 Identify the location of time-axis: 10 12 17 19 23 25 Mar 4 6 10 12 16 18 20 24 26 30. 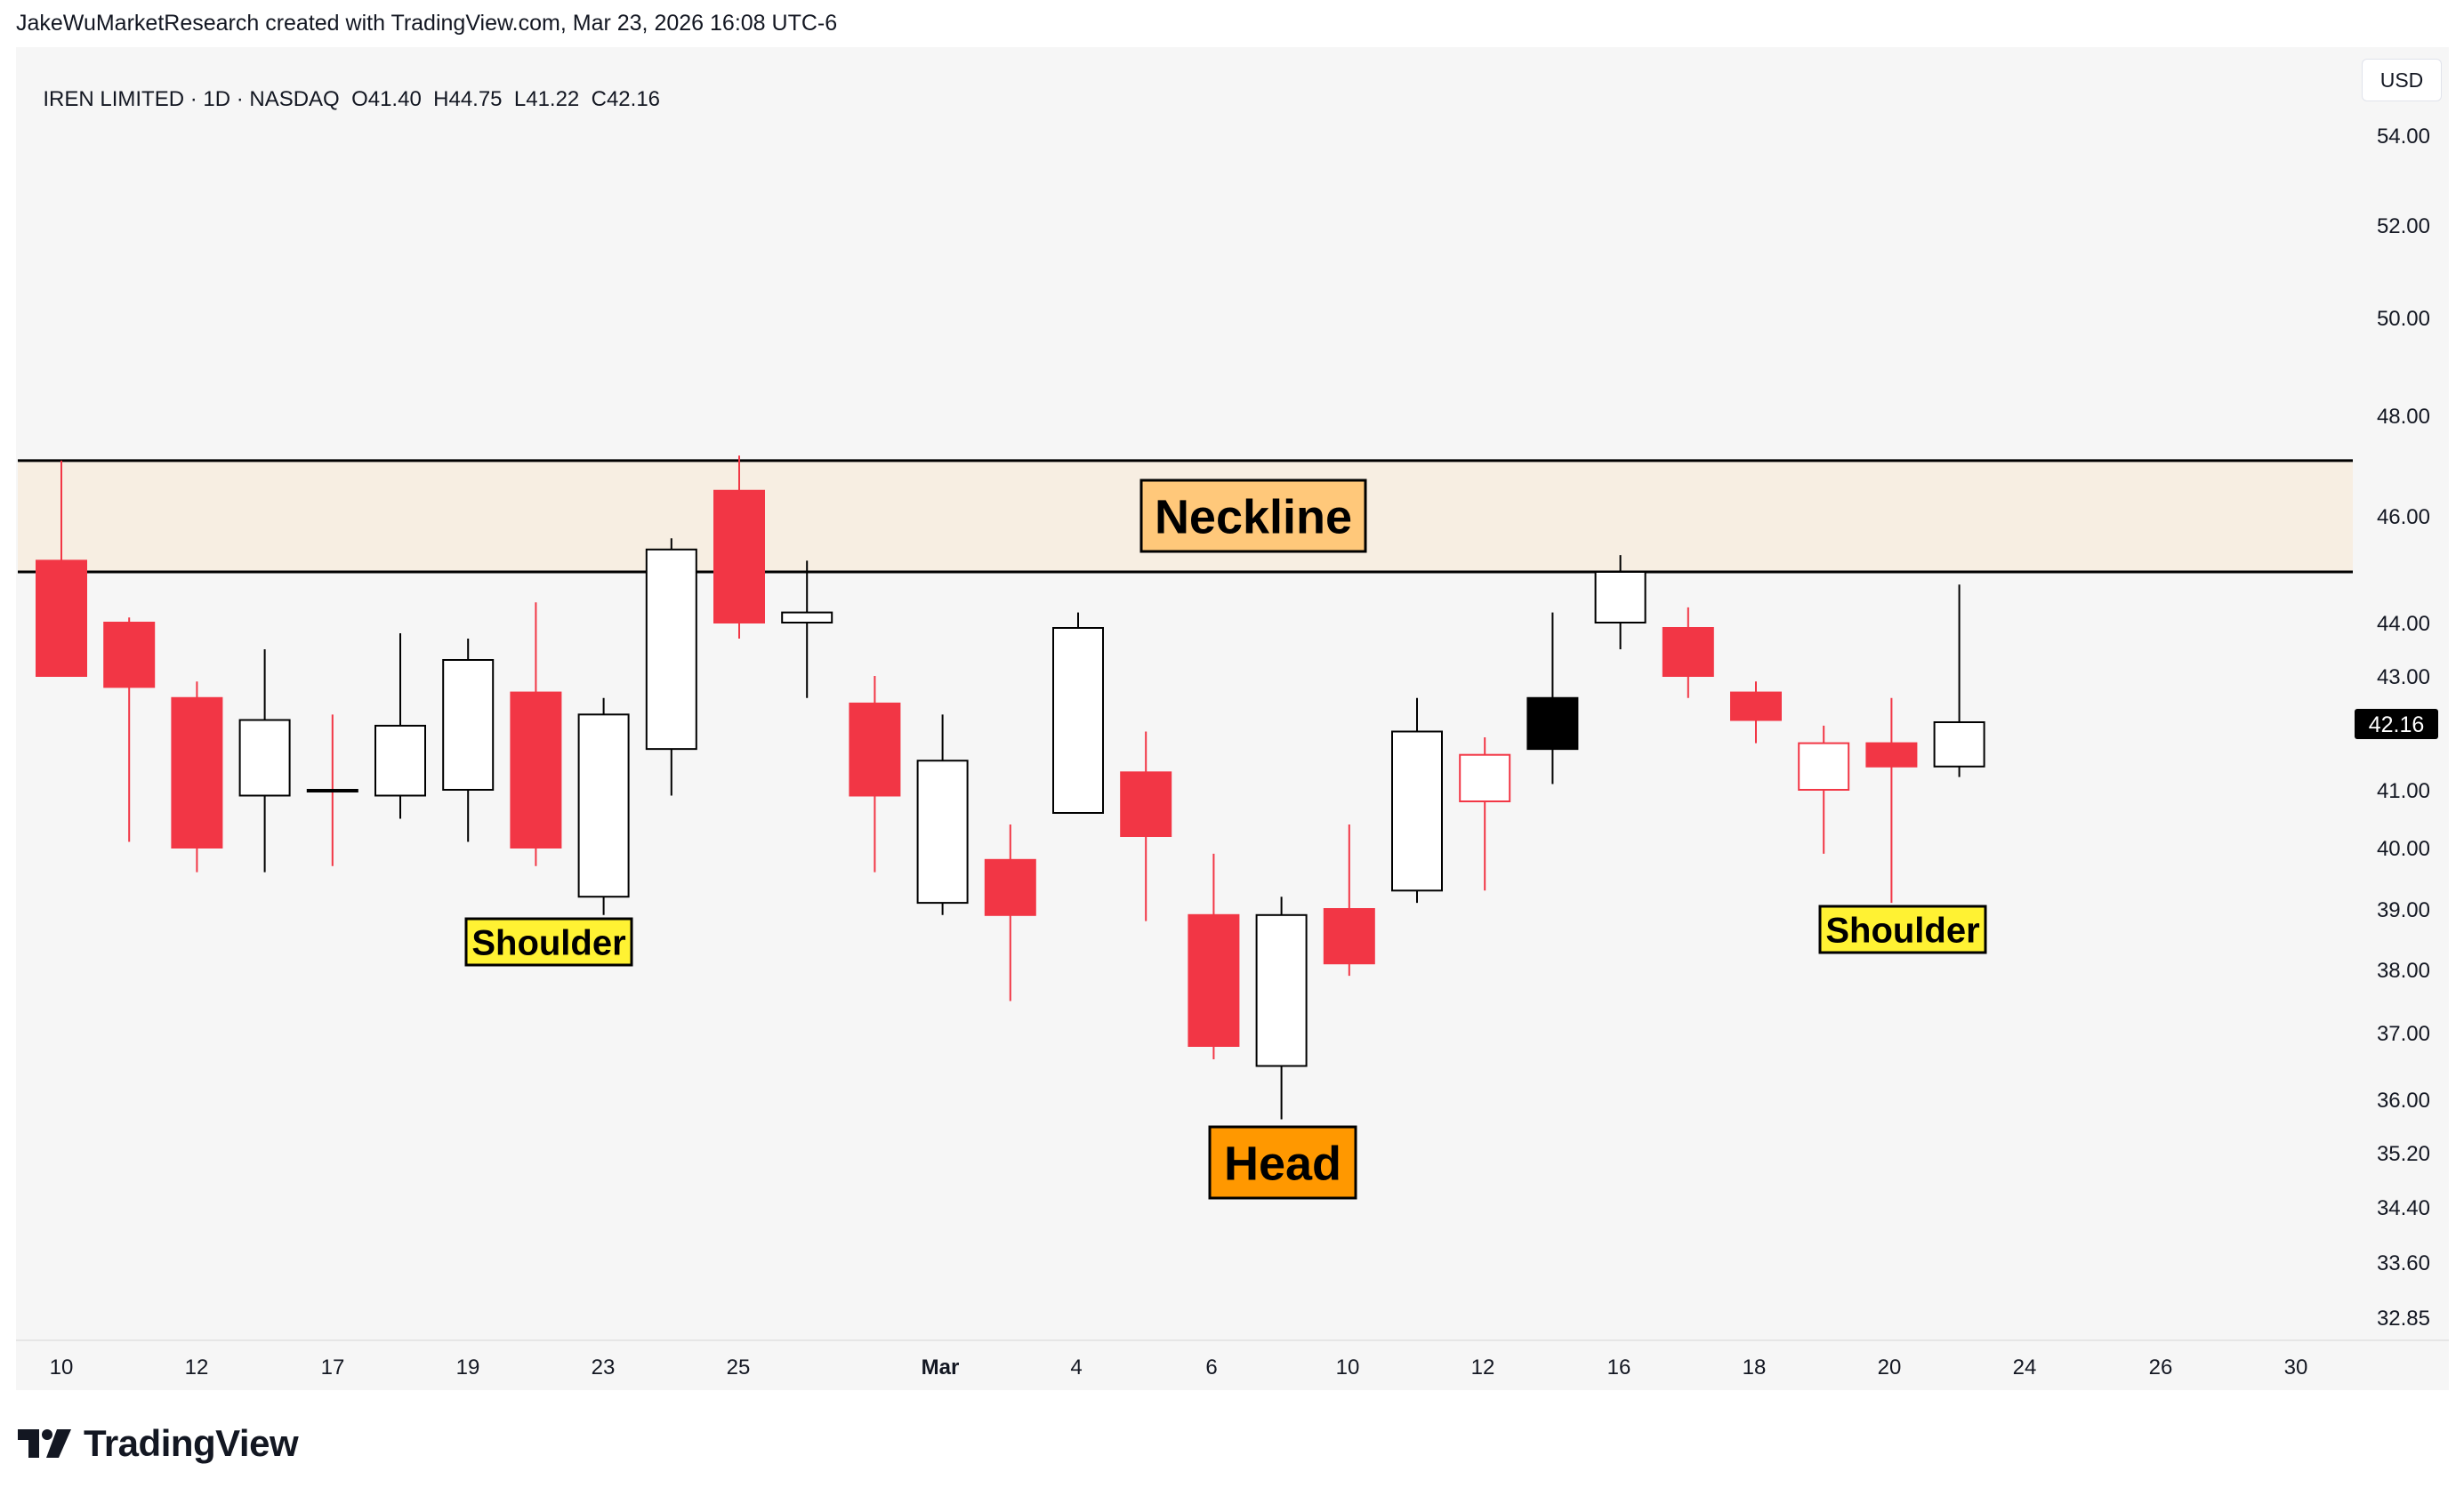
(1232, 1359).